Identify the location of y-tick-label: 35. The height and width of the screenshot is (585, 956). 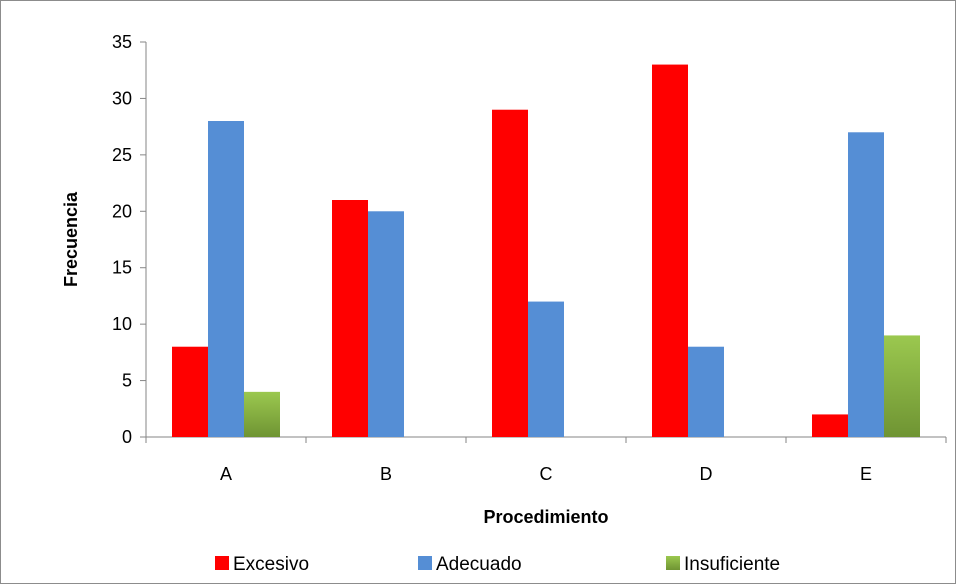
(122, 42).